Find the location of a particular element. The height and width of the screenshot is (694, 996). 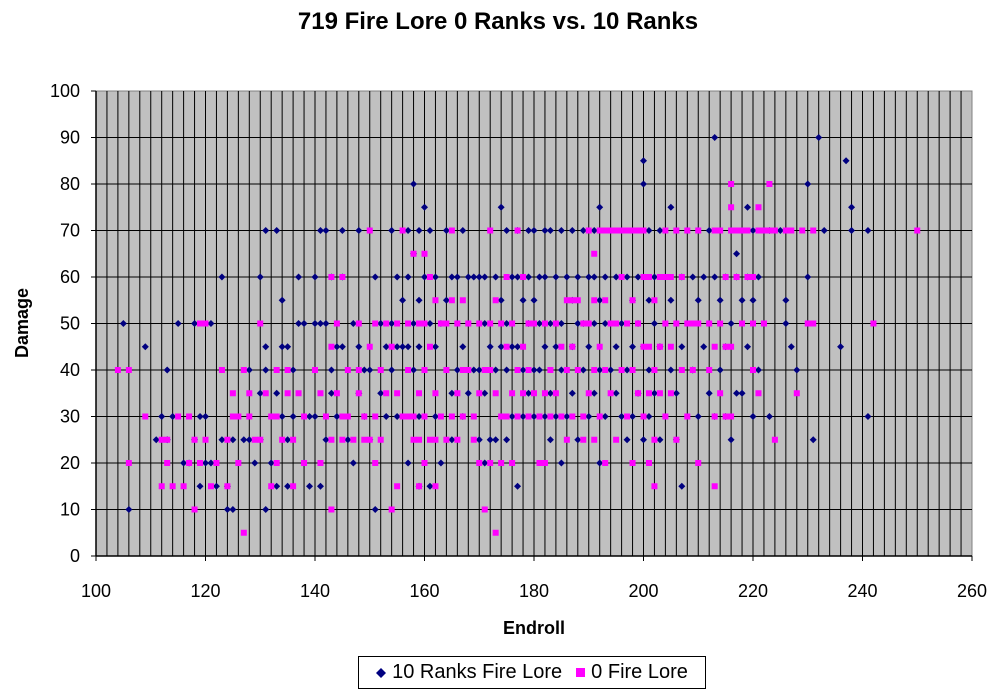

x-tick-label: 240 is located at coordinates (862, 591).